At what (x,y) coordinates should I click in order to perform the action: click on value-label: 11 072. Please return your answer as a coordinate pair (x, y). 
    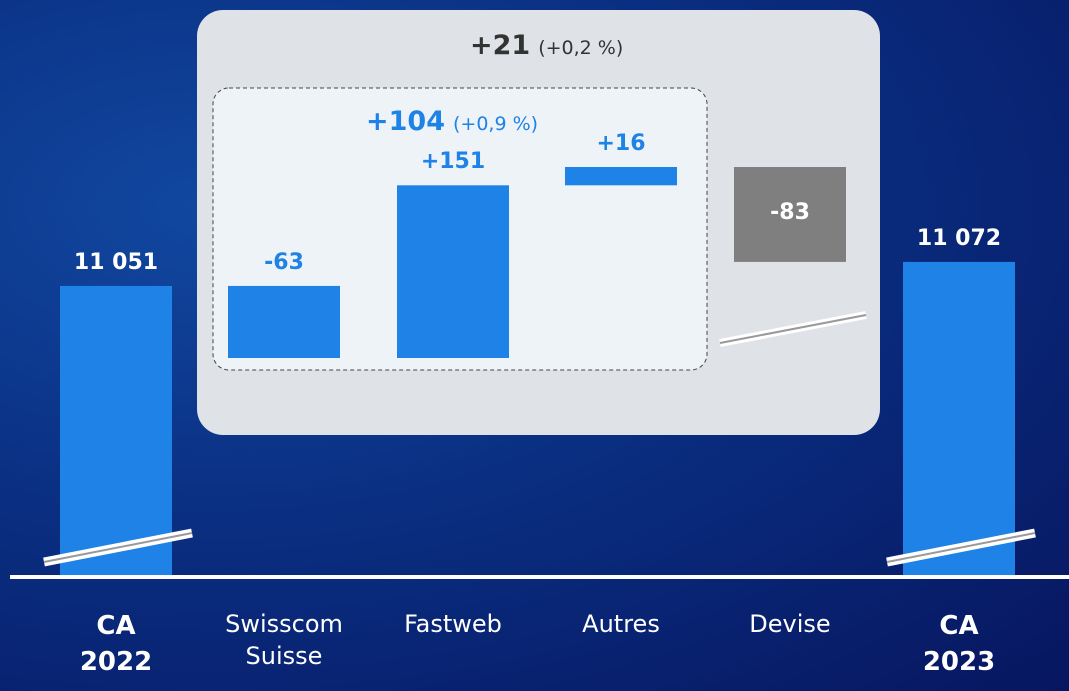
    Looking at the image, I should click on (959, 238).